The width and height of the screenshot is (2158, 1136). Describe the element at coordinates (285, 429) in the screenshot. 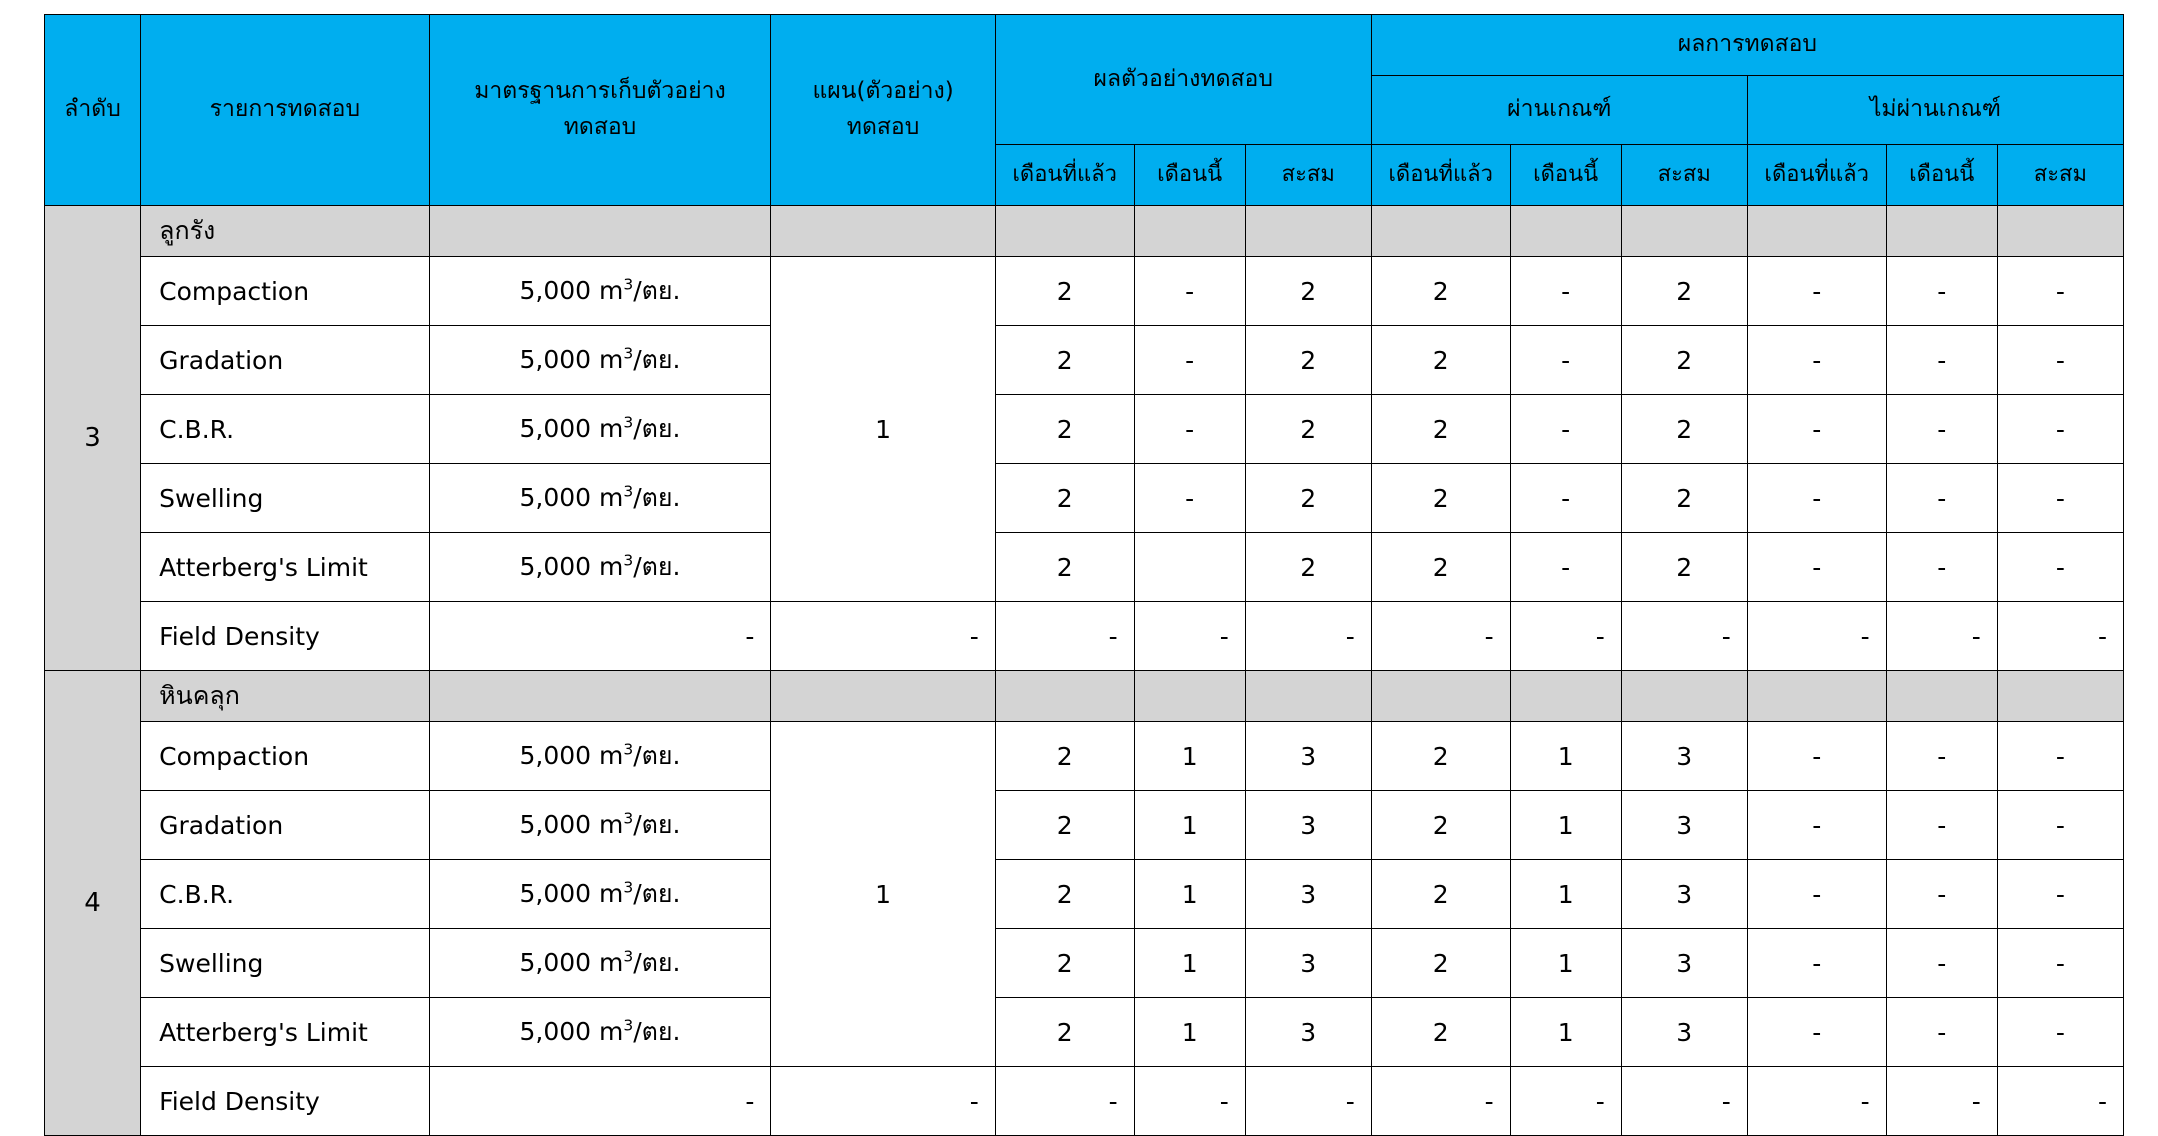

I see `cell-test-item: C.B.R.` at that location.